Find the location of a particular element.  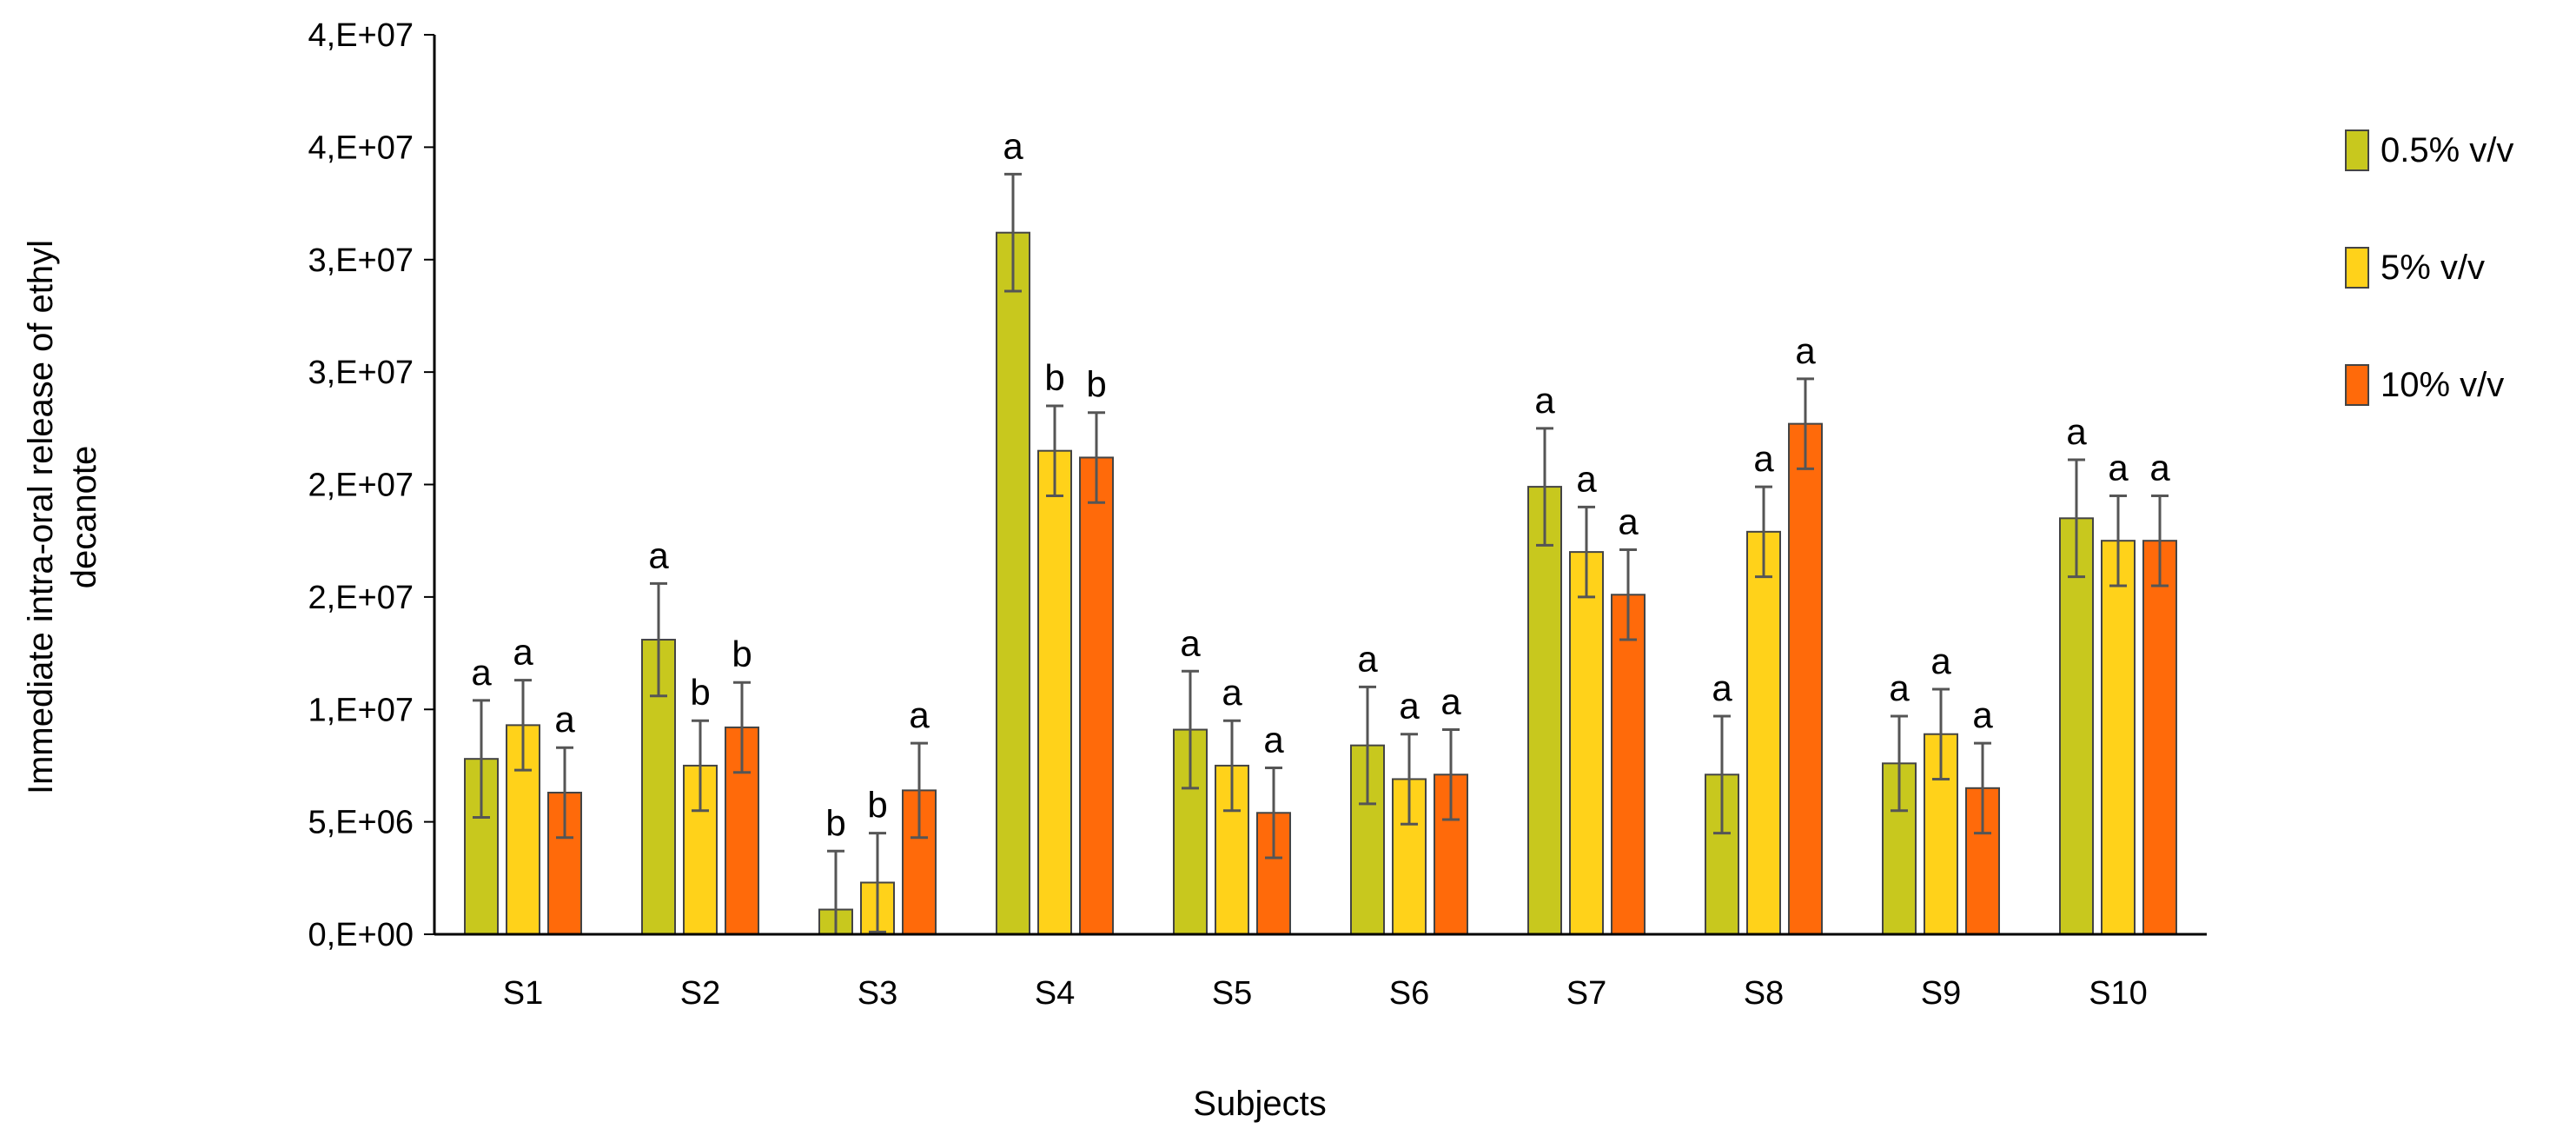

x-tick-label: S10 is located at coordinates (2118, 994).